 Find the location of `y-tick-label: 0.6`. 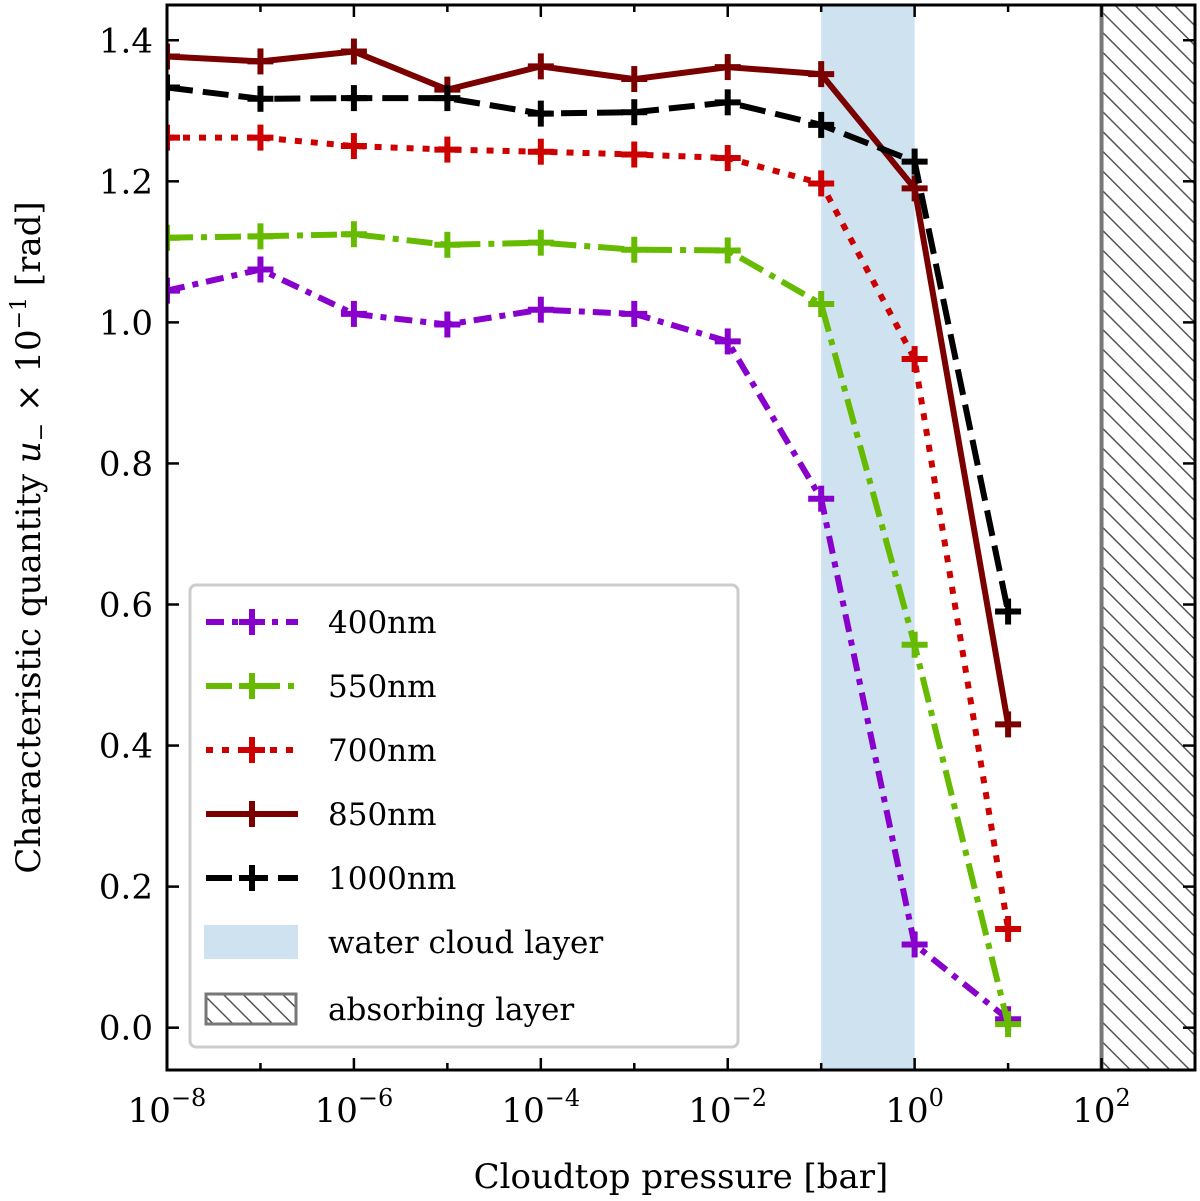

y-tick-label: 0.6 is located at coordinates (126, 606).